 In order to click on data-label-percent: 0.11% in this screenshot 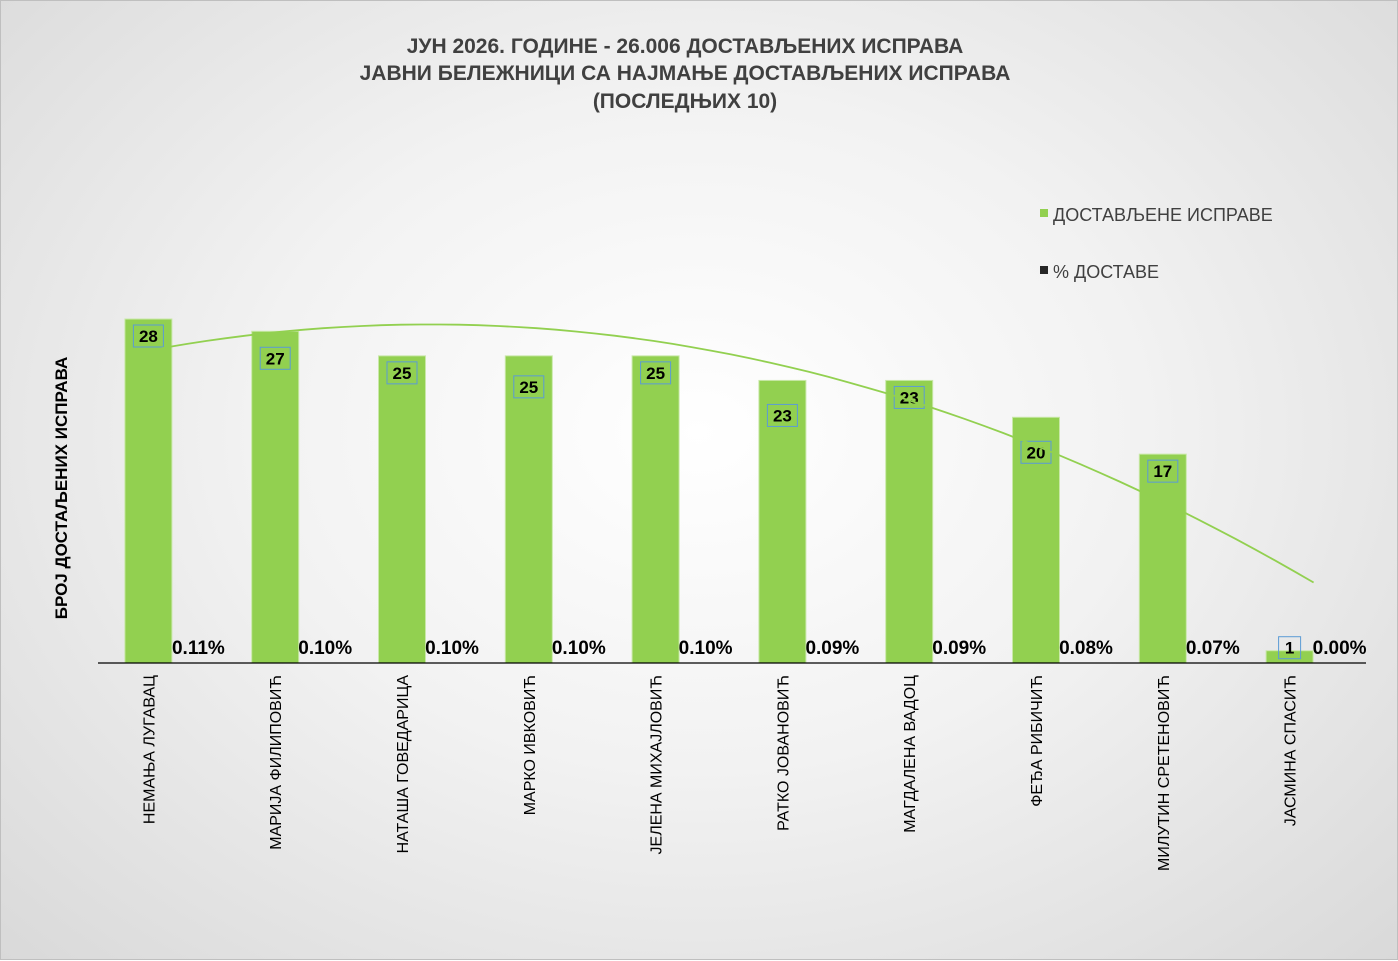, I will do `click(198, 648)`.